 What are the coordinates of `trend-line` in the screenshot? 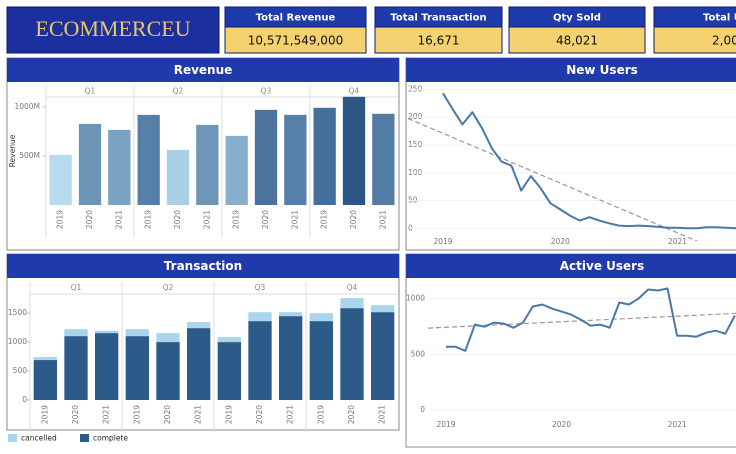 It's located at (553, 179).